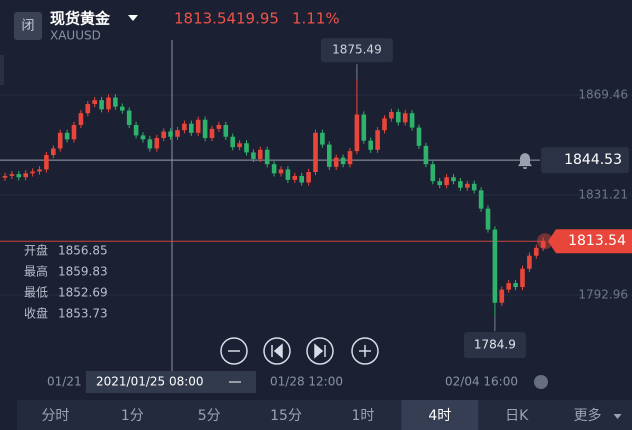 The width and height of the screenshot is (632, 430). I want to click on min-tag, so click(494, 345).